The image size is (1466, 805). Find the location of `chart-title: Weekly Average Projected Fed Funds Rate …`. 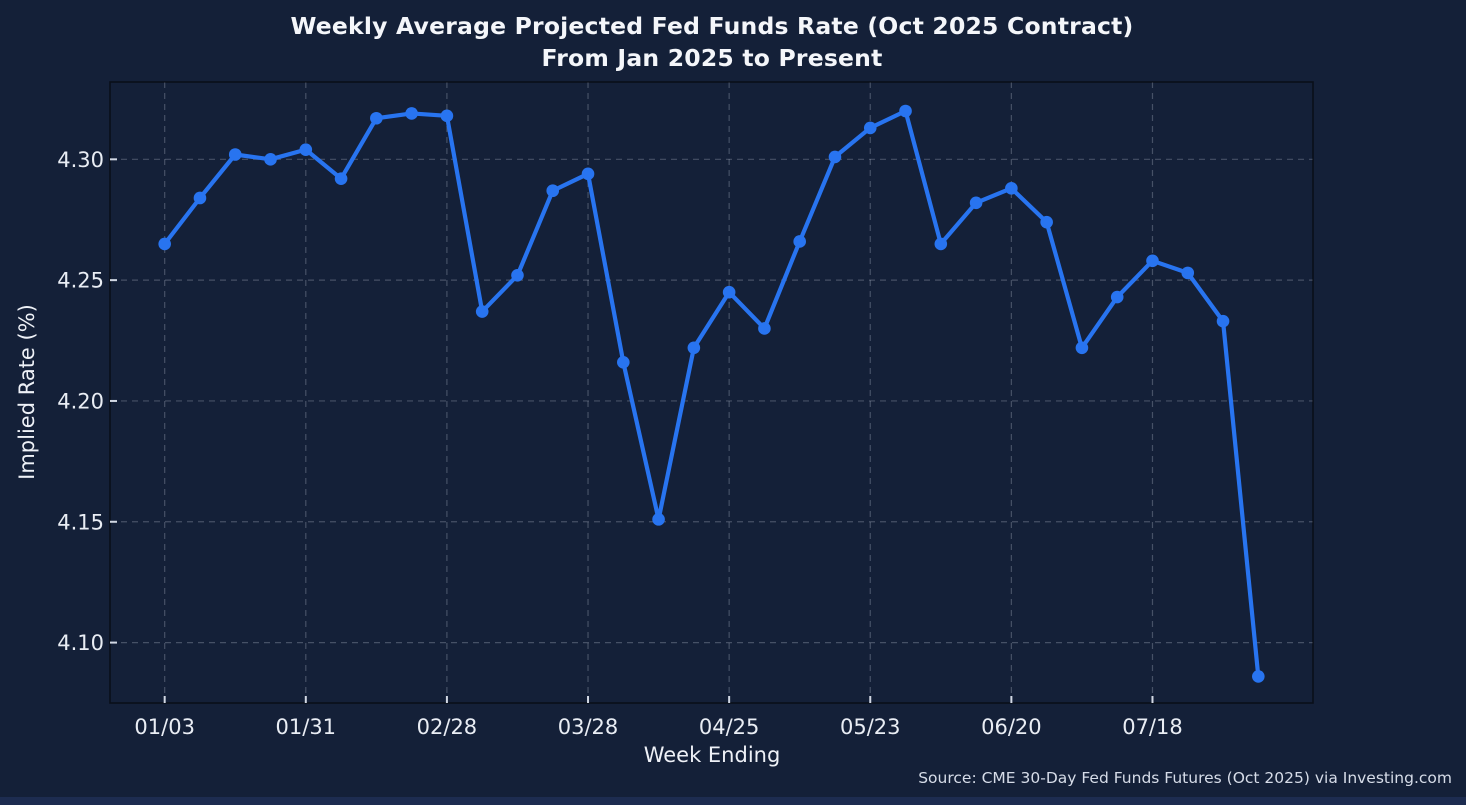

chart-title: Weekly Average Projected Fed Funds Rate … is located at coordinates (712, 42).